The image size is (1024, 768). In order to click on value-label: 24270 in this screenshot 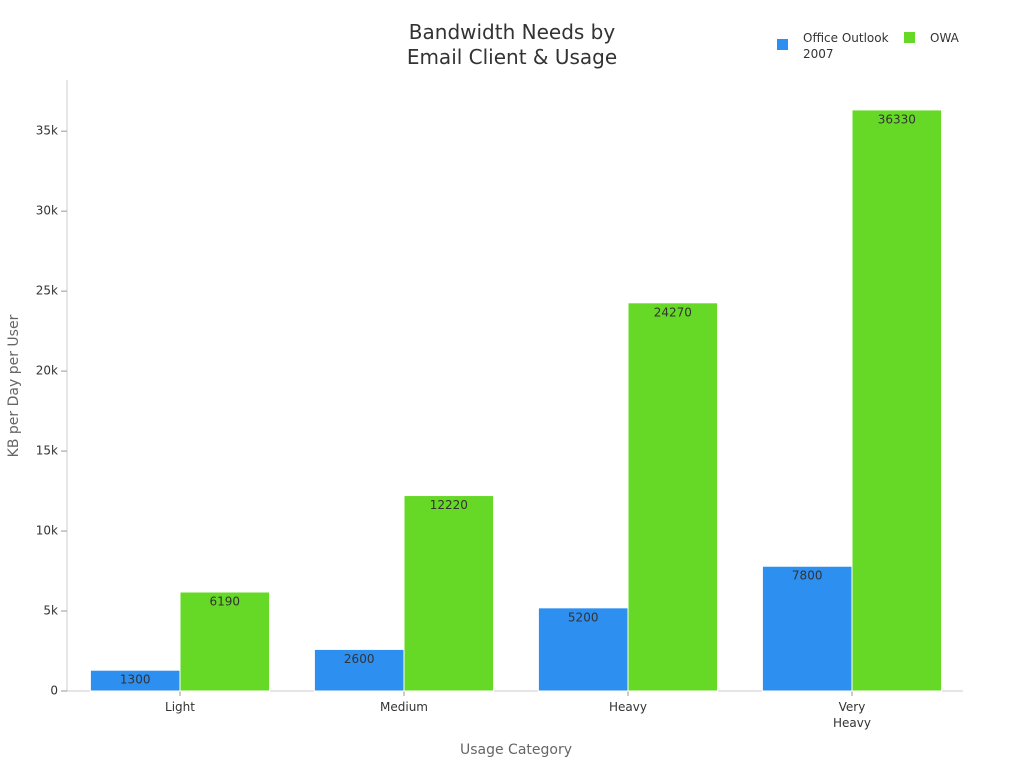, I will do `click(673, 312)`.